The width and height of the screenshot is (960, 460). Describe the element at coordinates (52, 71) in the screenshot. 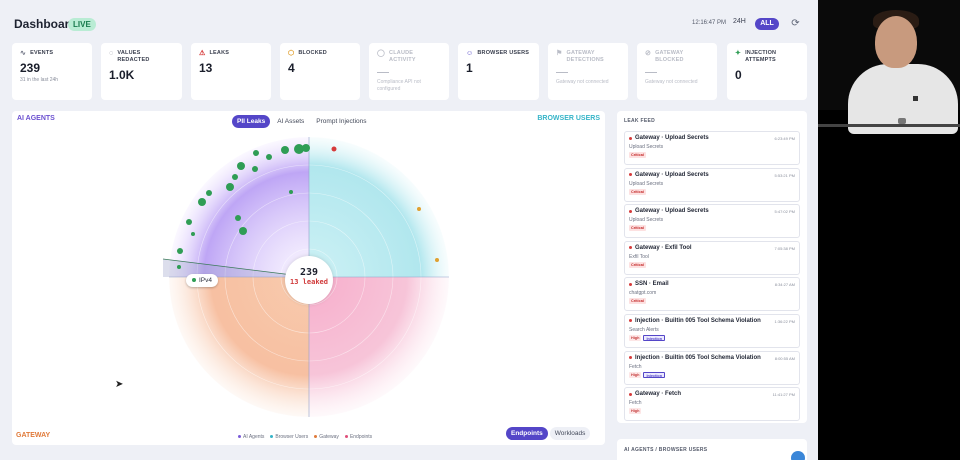

I see `stat-card: ∿ EVENTS 239 31 in the last 24h` at that location.